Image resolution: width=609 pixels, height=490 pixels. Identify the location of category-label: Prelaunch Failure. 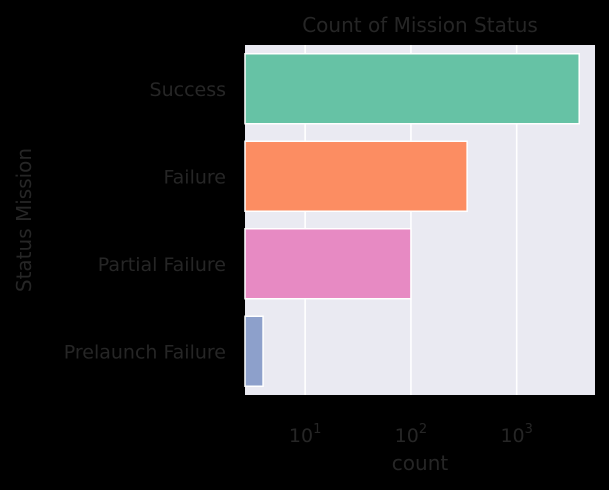
(145, 352).